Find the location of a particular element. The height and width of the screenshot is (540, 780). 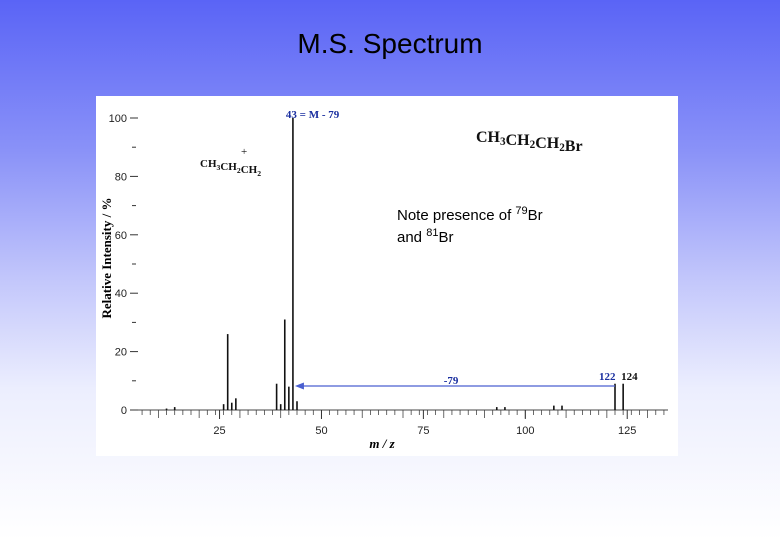

y-tick-label: 60 is located at coordinates (121, 236).